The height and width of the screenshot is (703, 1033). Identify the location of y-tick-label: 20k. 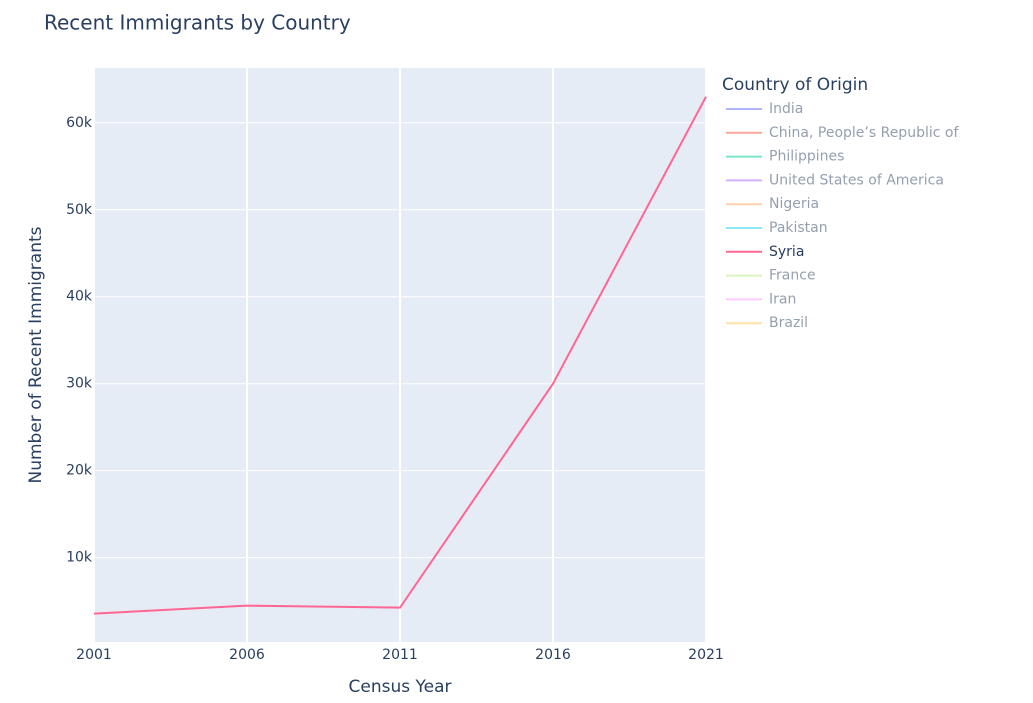
(79, 471).